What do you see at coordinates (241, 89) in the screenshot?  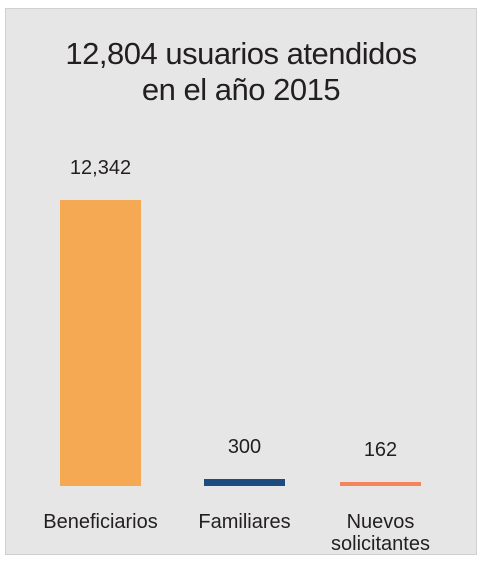 I see `chart-title: en el año 2015` at bounding box center [241, 89].